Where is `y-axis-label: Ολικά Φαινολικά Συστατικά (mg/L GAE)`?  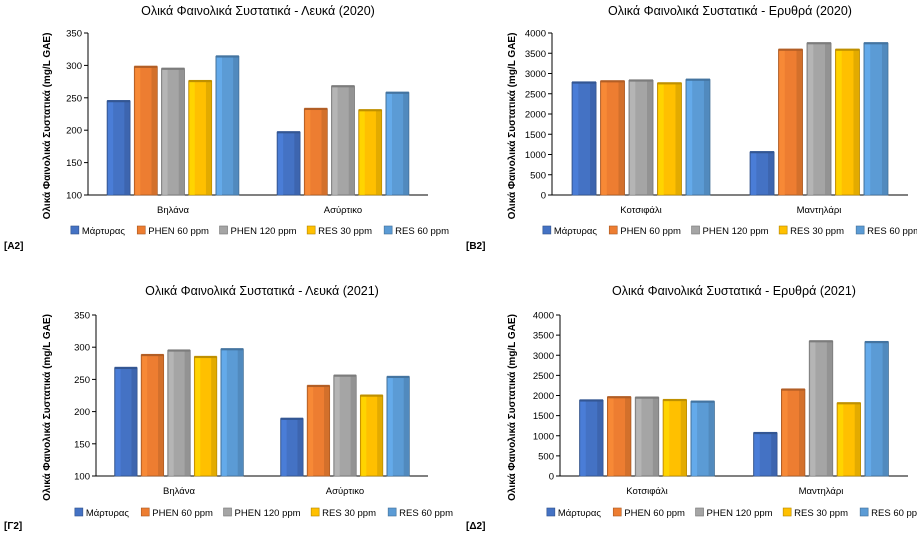 y-axis-label: Ολικά Φαινολικά Συστατικά (mg/L GAE) is located at coordinates (47, 126).